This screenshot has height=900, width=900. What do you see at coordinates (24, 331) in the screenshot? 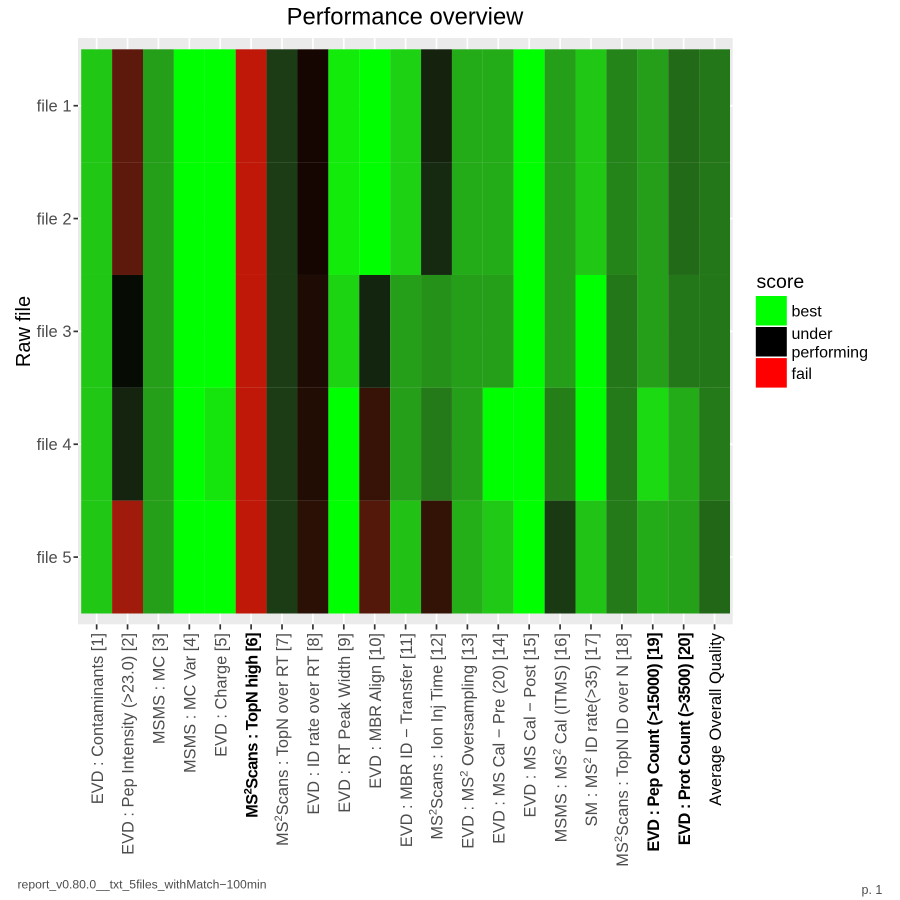
I see `svg-text: Raw file` at bounding box center [24, 331].